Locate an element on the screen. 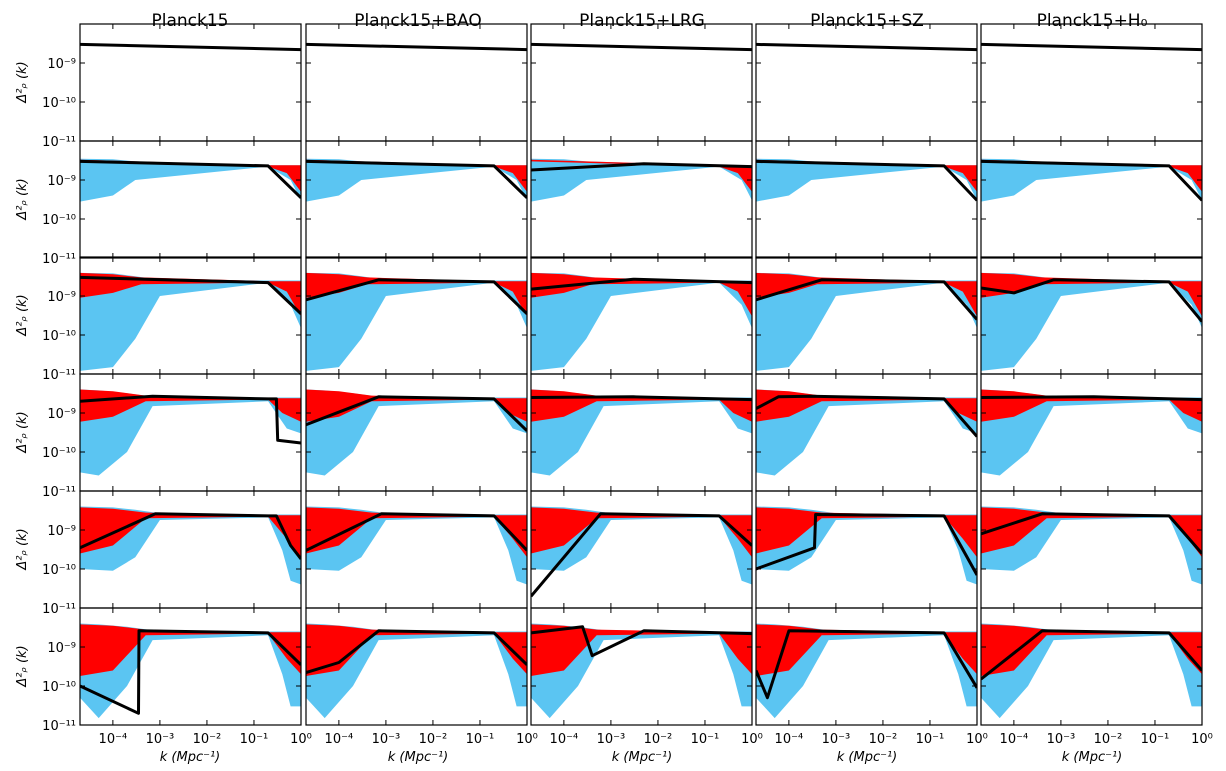 Image resolution: width=1226 pixels, height=771 pixels. panel: 10⁻¹¹ 10⁻¹⁰ 10⁻⁹ is located at coordinates (172, 436).